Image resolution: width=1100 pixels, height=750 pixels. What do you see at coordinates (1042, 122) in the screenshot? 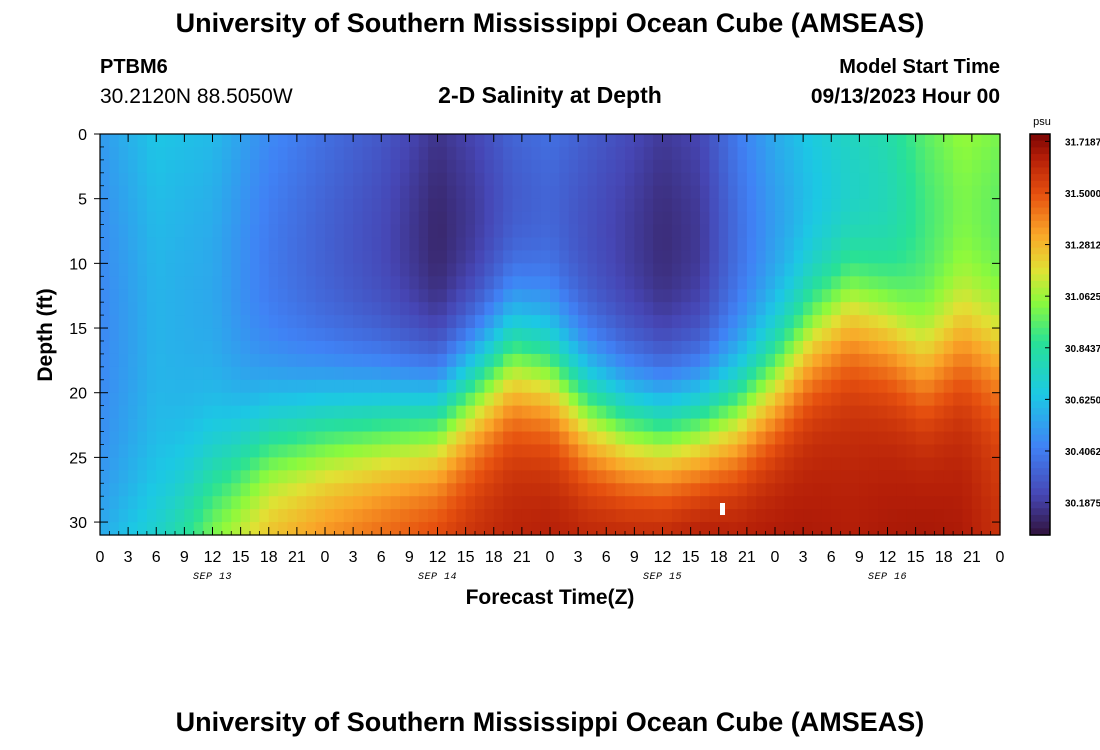
I see `colorbar-unit: psu` at bounding box center [1042, 122].